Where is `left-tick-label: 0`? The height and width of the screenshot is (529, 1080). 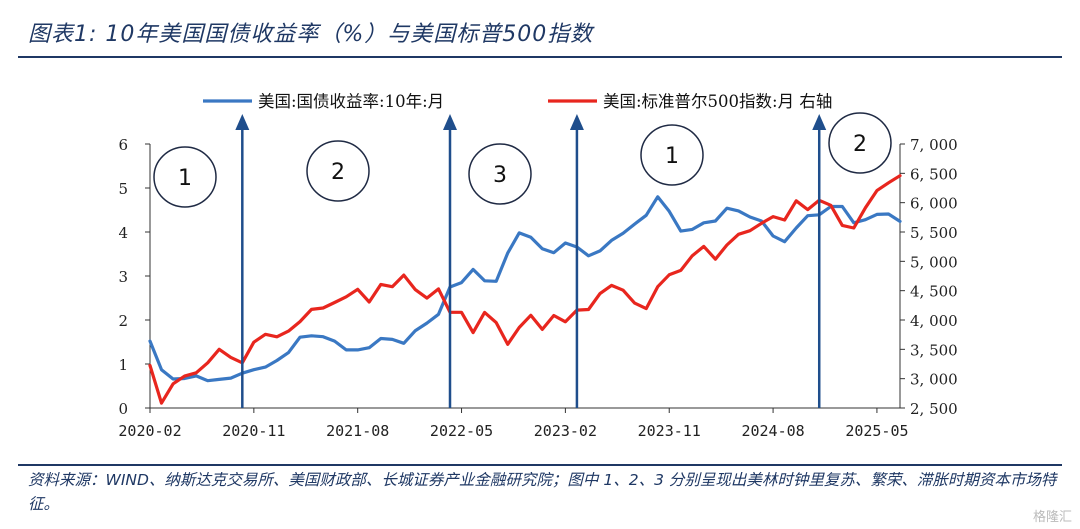 left-tick-label: 0 is located at coordinates (123, 409).